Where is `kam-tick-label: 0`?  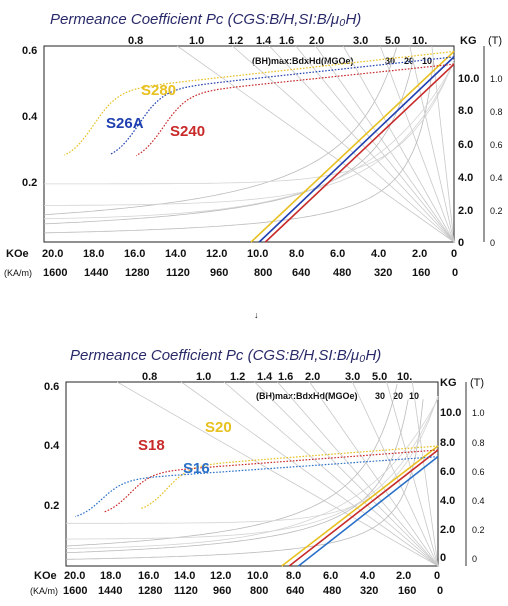 kam-tick-label: 0 is located at coordinates (440, 591).